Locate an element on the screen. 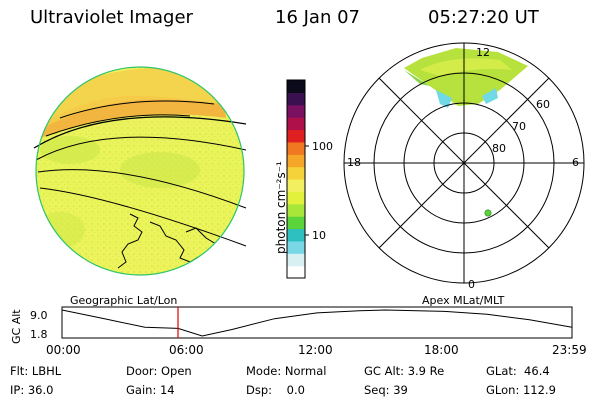 The height and width of the screenshot is (400, 600). door-status: Door: Open is located at coordinates (159, 371).